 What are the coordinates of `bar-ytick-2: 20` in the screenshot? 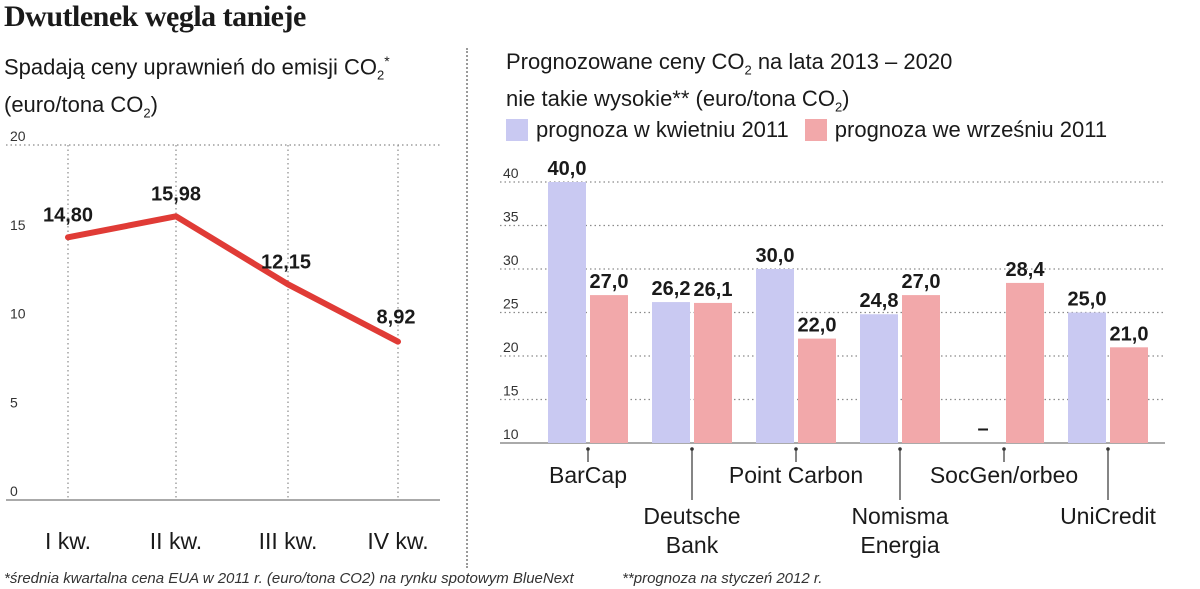 It's located at (511, 347).